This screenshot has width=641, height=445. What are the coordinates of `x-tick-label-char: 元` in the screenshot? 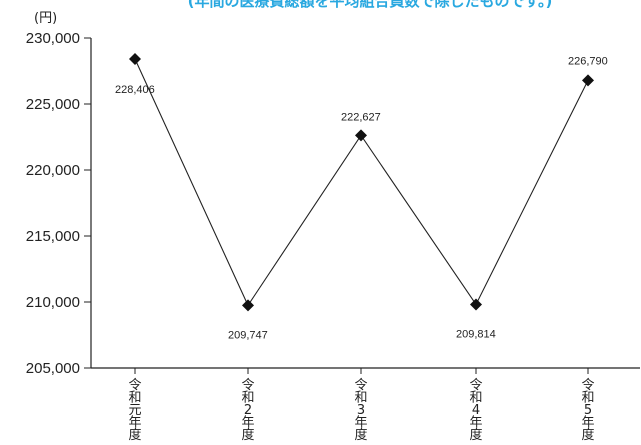 It's located at (134, 410).